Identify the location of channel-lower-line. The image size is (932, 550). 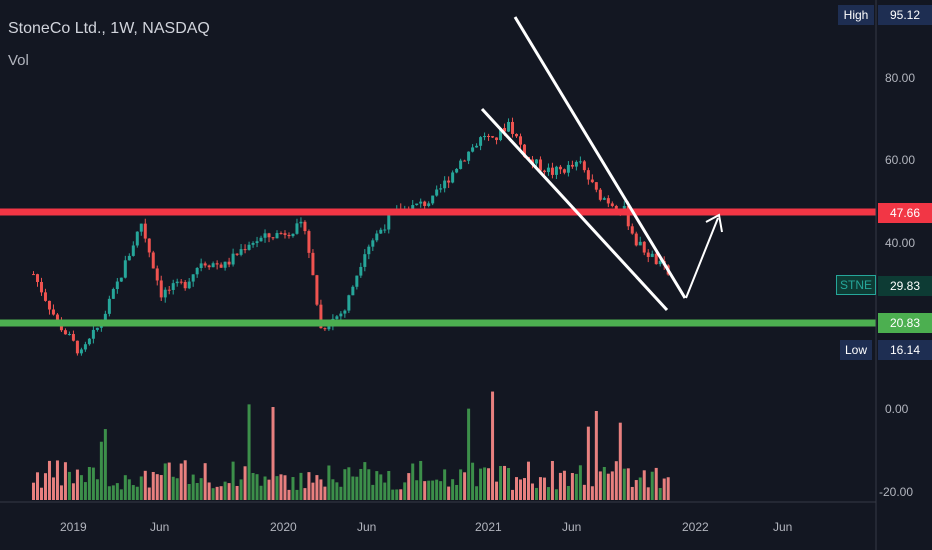
(574, 209).